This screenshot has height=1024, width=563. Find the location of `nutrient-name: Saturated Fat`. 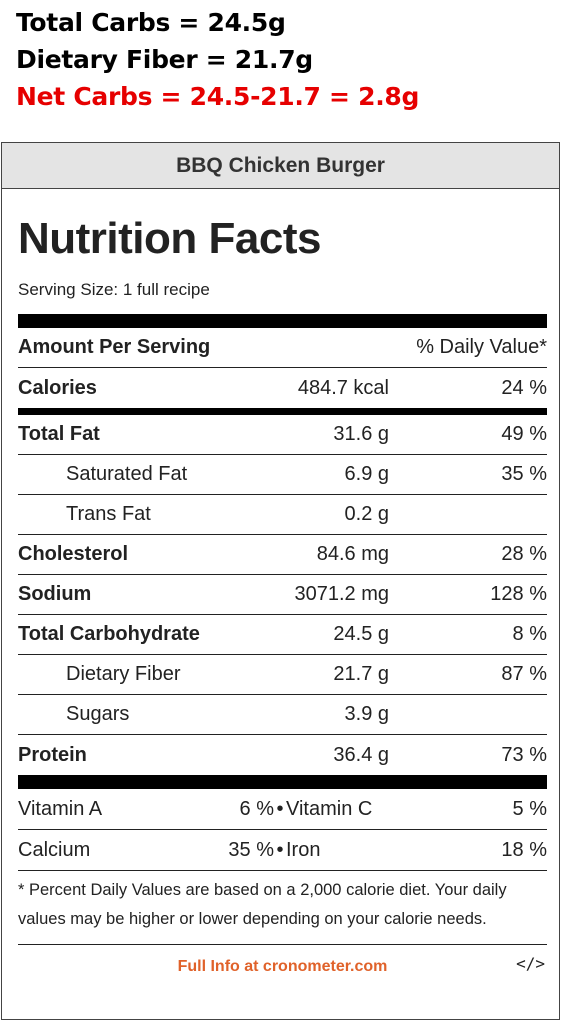

nutrient-name: Saturated Fat is located at coordinates (127, 474).